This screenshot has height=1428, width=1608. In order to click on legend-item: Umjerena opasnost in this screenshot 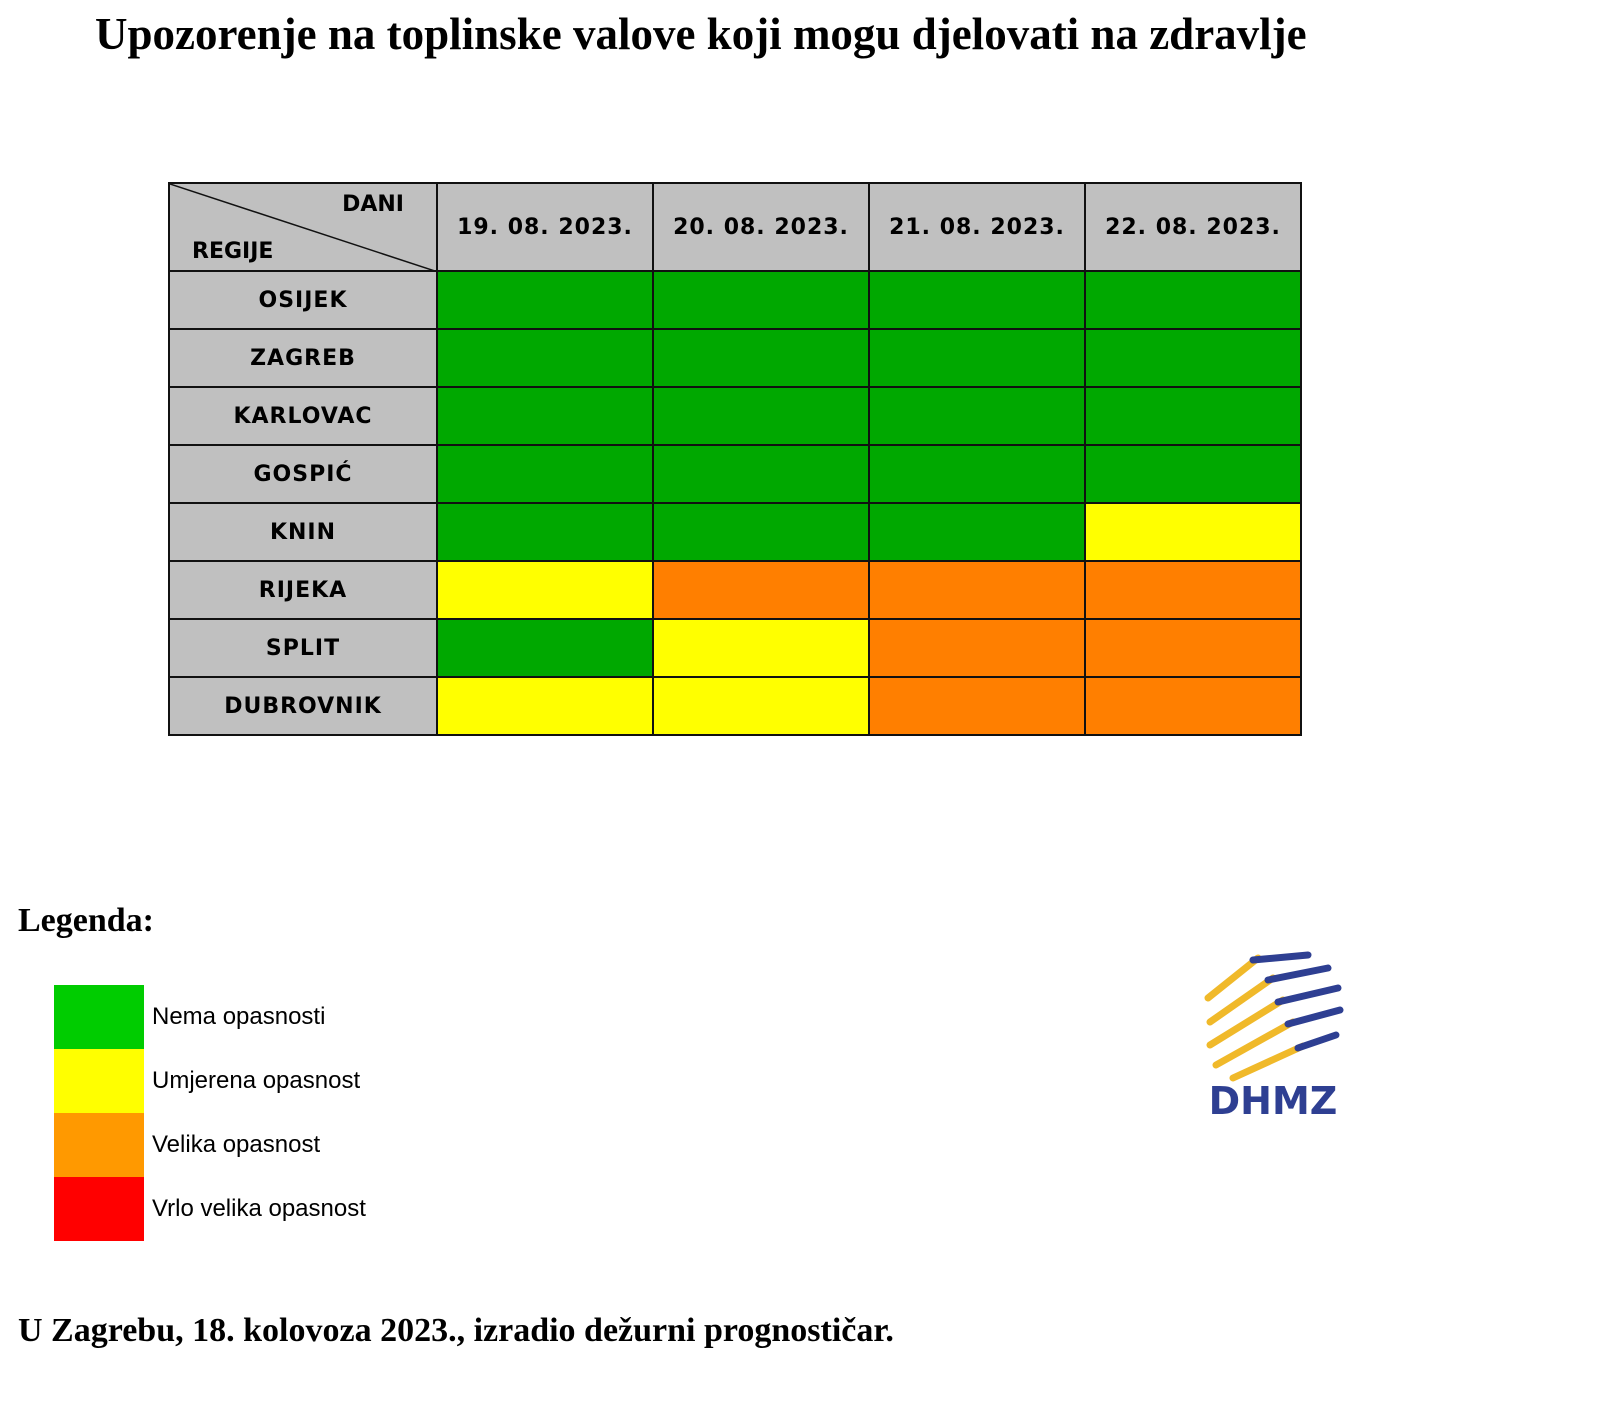, I will do `click(210, 1081)`.